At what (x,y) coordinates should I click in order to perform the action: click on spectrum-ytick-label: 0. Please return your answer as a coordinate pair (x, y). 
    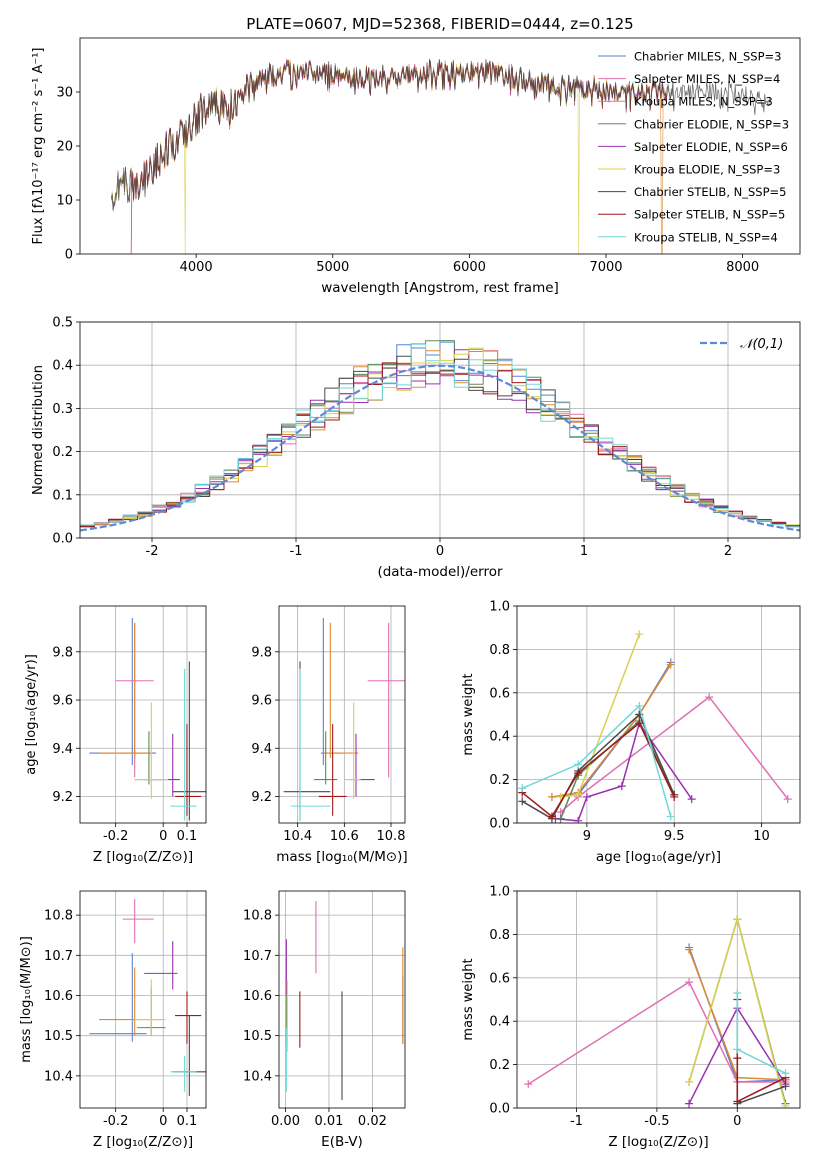
    Looking at the image, I should click on (69, 255).